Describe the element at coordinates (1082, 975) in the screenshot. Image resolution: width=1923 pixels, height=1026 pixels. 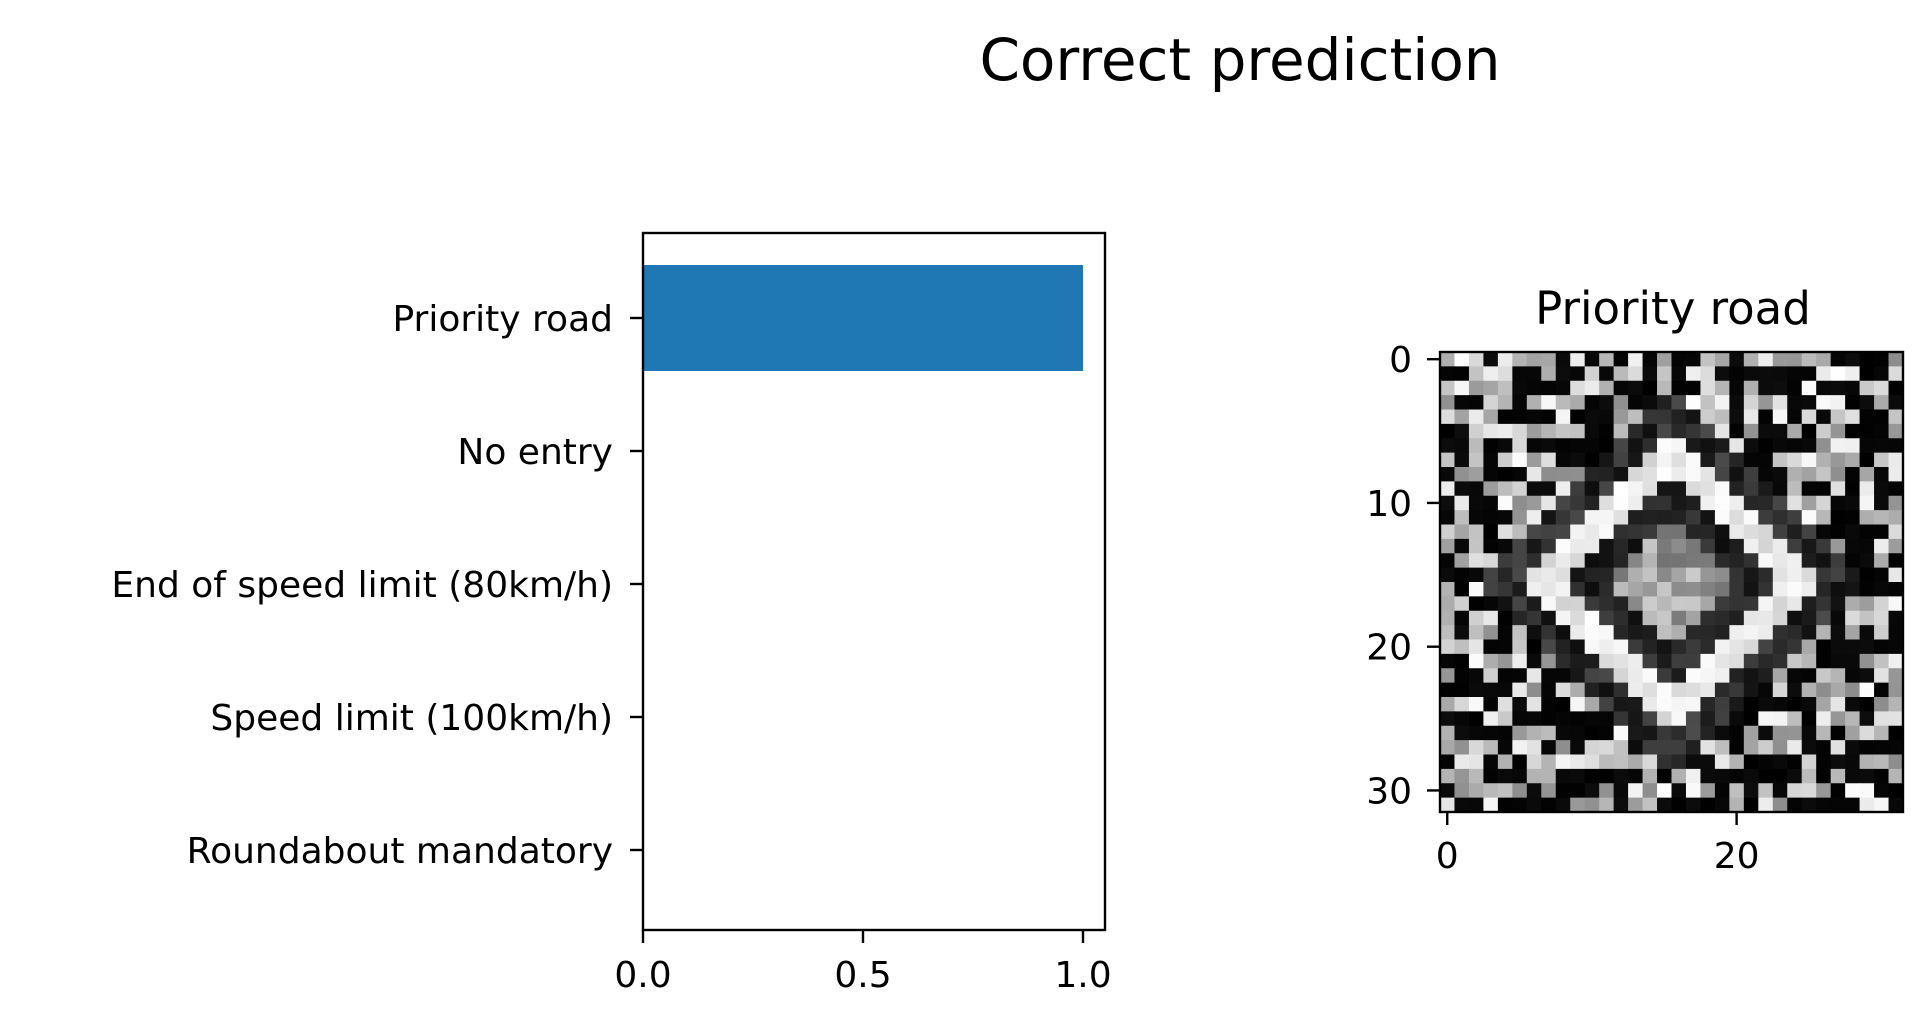
I see `x-tick-label: 1.0` at that location.